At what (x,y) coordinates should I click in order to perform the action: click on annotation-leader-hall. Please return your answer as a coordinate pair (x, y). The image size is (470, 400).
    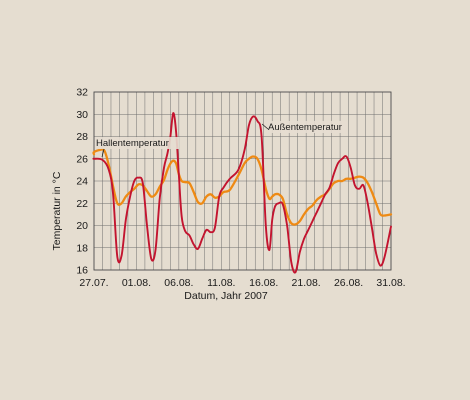
    Looking at the image, I should click on (103, 153).